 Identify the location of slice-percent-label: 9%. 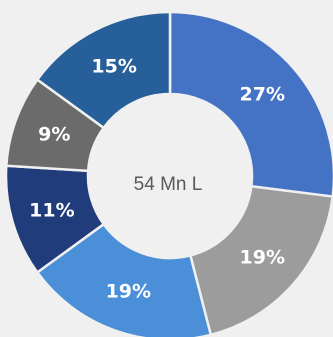
(54, 134).